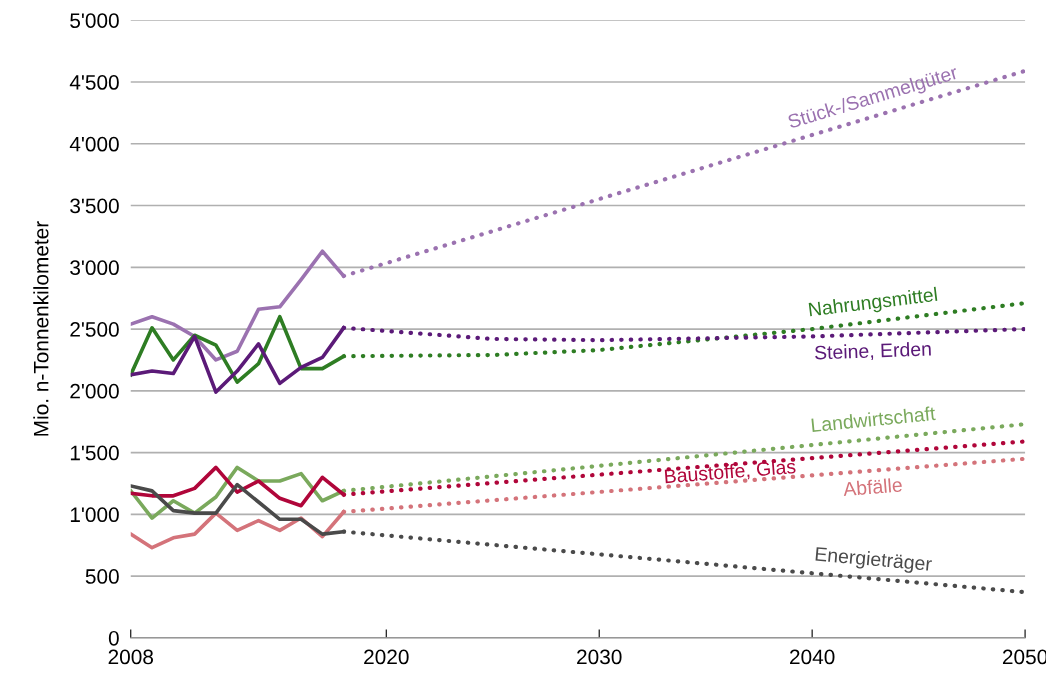 The image size is (1046, 675). What do you see at coordinates (873, 303) in the screenshot?
I see `text: Nahrungsmittel` at bounding box center [873, 303].